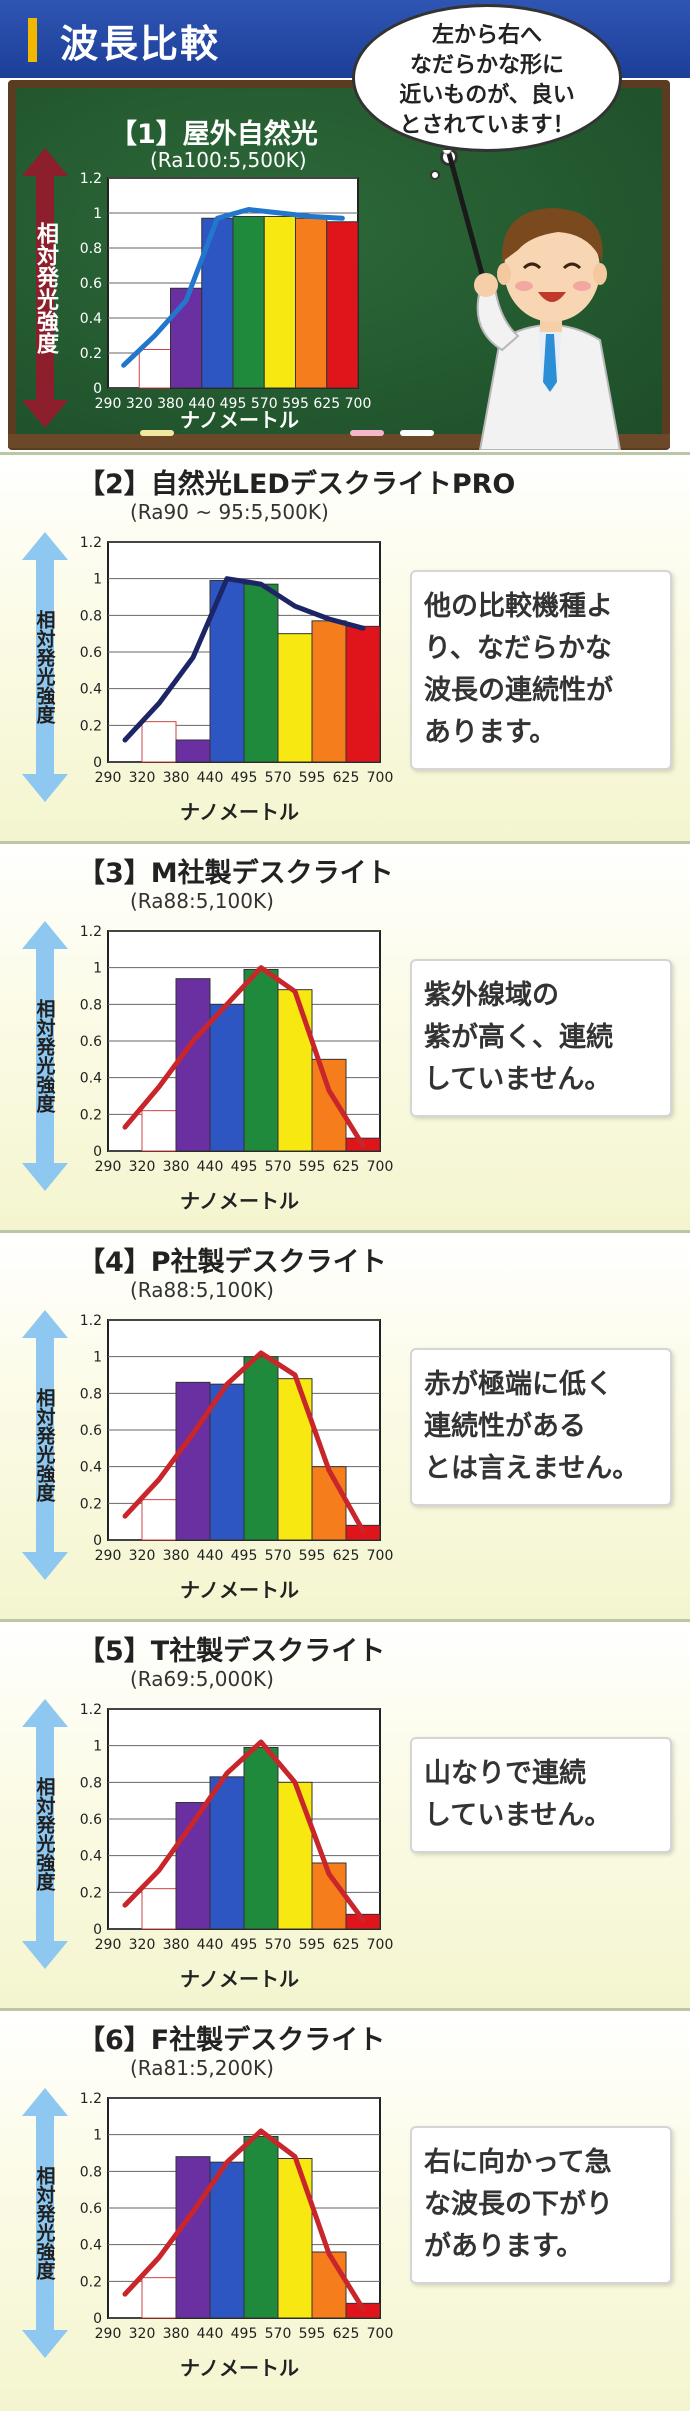 This screenshot has width=690, height=2411. What do you see at coordinates (170, 404) in the screenshot?
I see `x-tick-label: 380` at bounding box center [170, 404].